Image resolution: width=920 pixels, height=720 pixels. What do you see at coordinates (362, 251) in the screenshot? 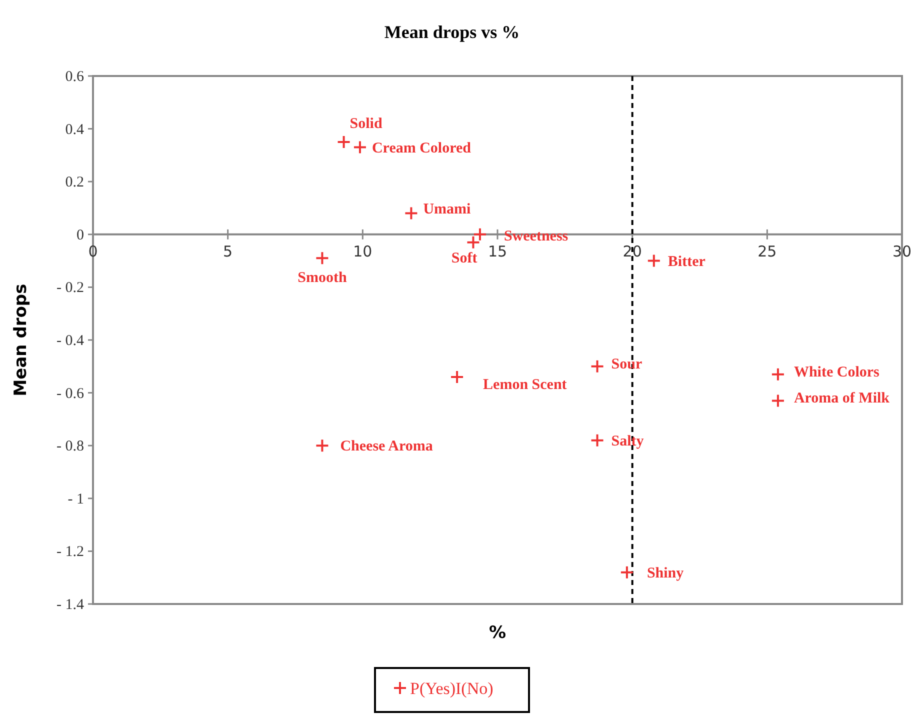
I see `x-tick-label: 10` at bounding box center [362, 251].